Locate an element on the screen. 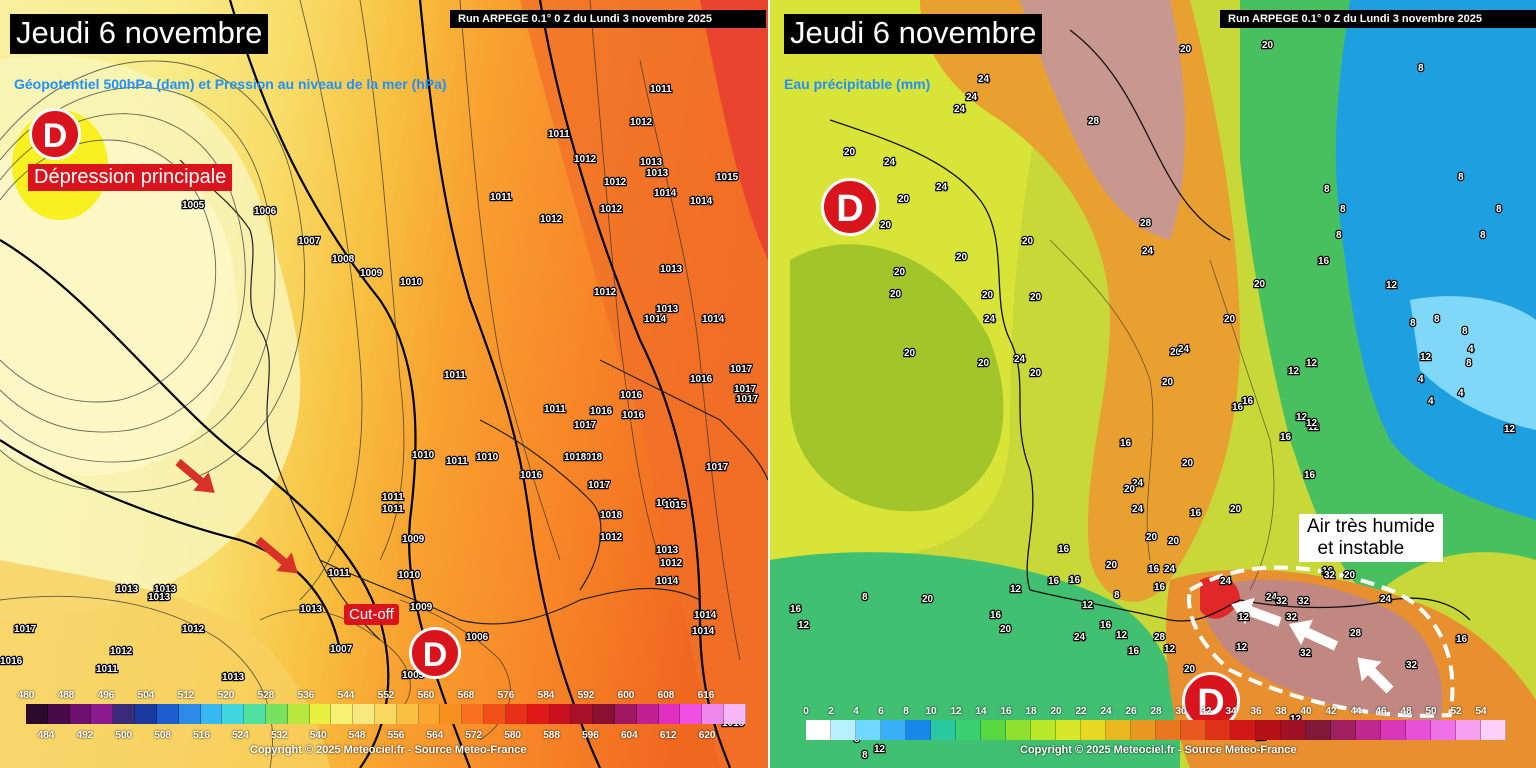 The width and height of the screenshot is (1536, 768). pressure-value-label: 1015 is located at coordinates (675, 505).